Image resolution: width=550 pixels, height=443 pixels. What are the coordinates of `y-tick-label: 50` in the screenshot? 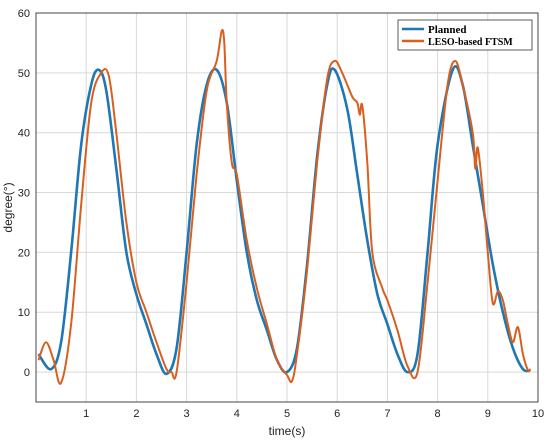 It's located at (24, 74).